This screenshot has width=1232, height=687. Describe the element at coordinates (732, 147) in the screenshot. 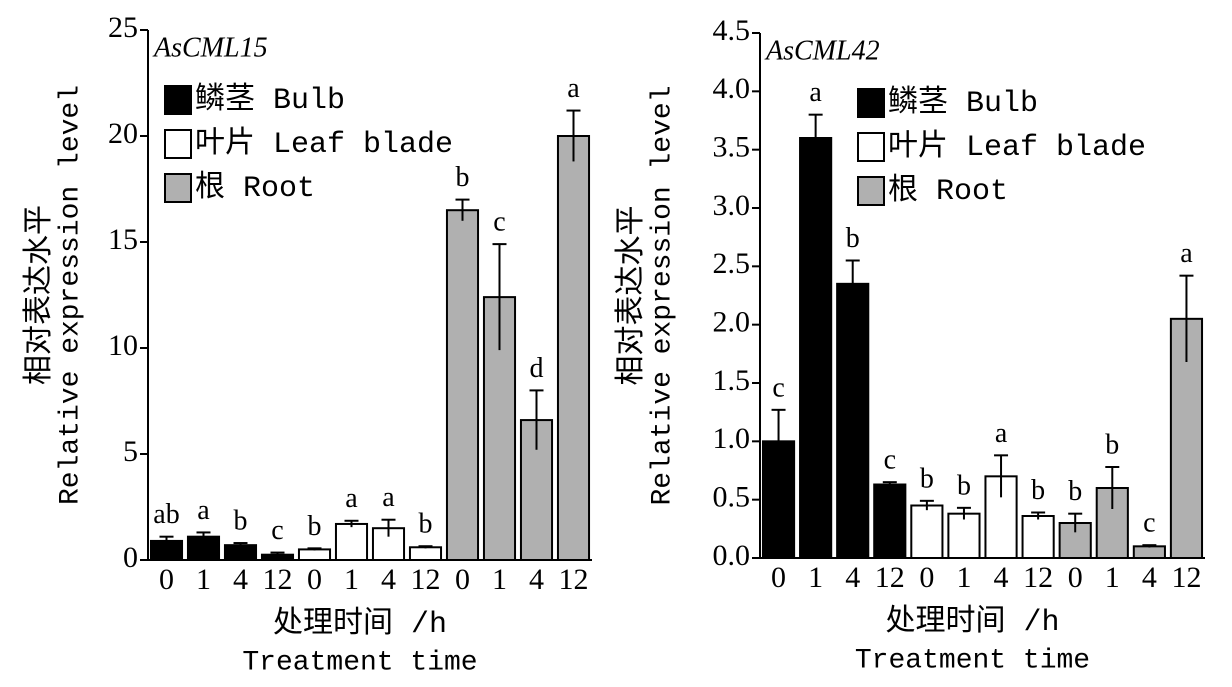

I see `y-tick-label: 3.5` at that location.